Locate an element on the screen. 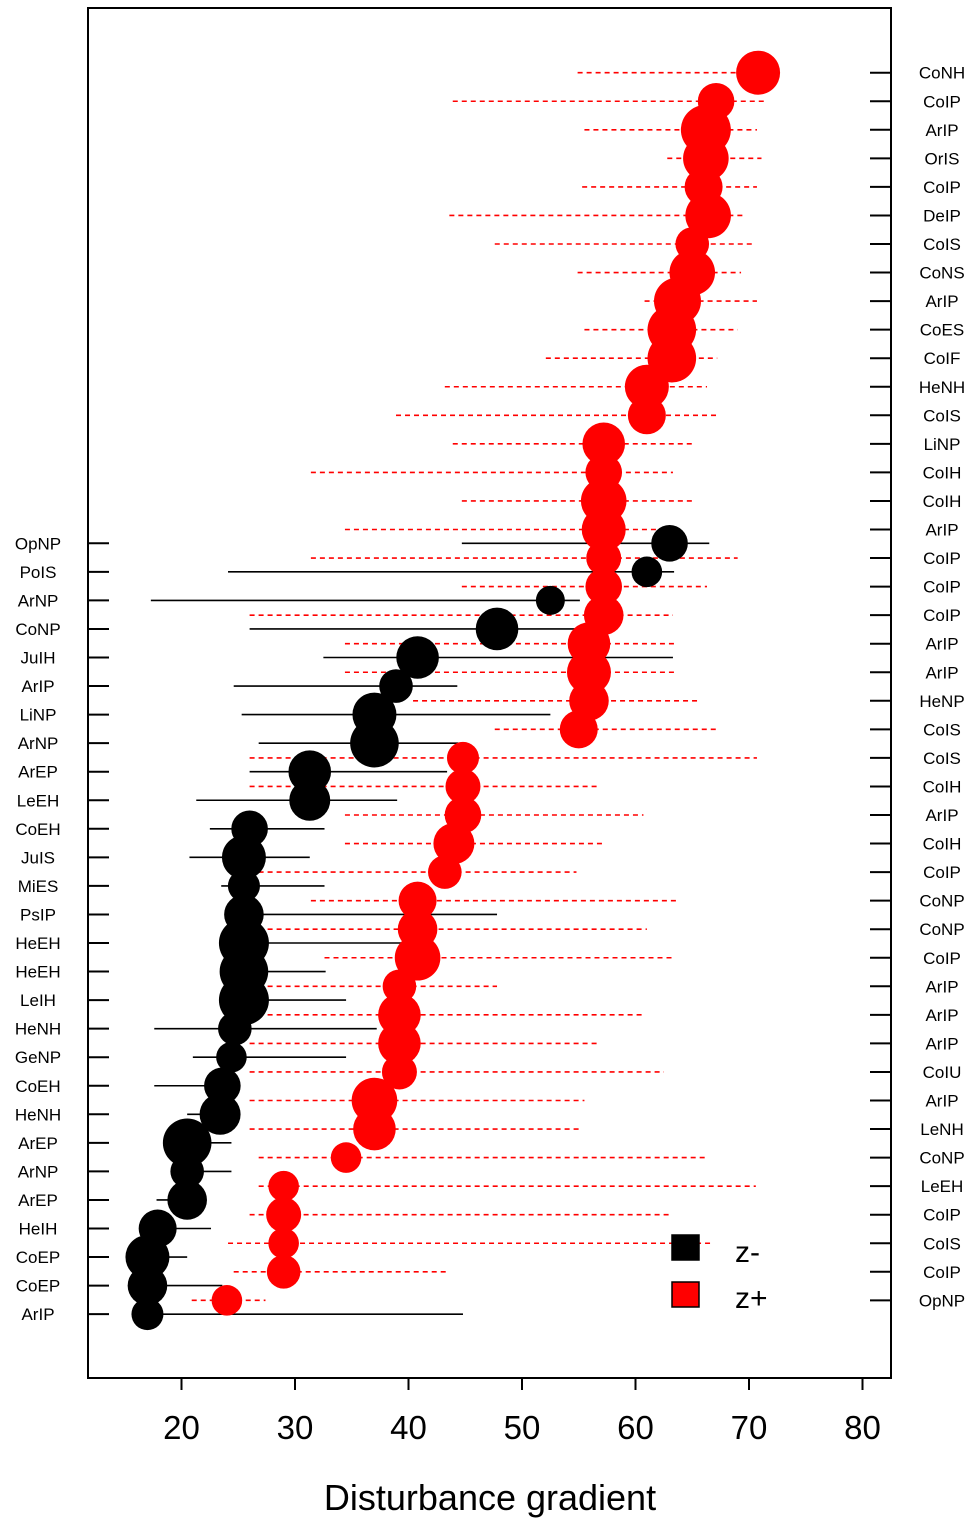 The image size is (970, 1520). legend-swatch-z-plus is located at coordinates (685, 1294).